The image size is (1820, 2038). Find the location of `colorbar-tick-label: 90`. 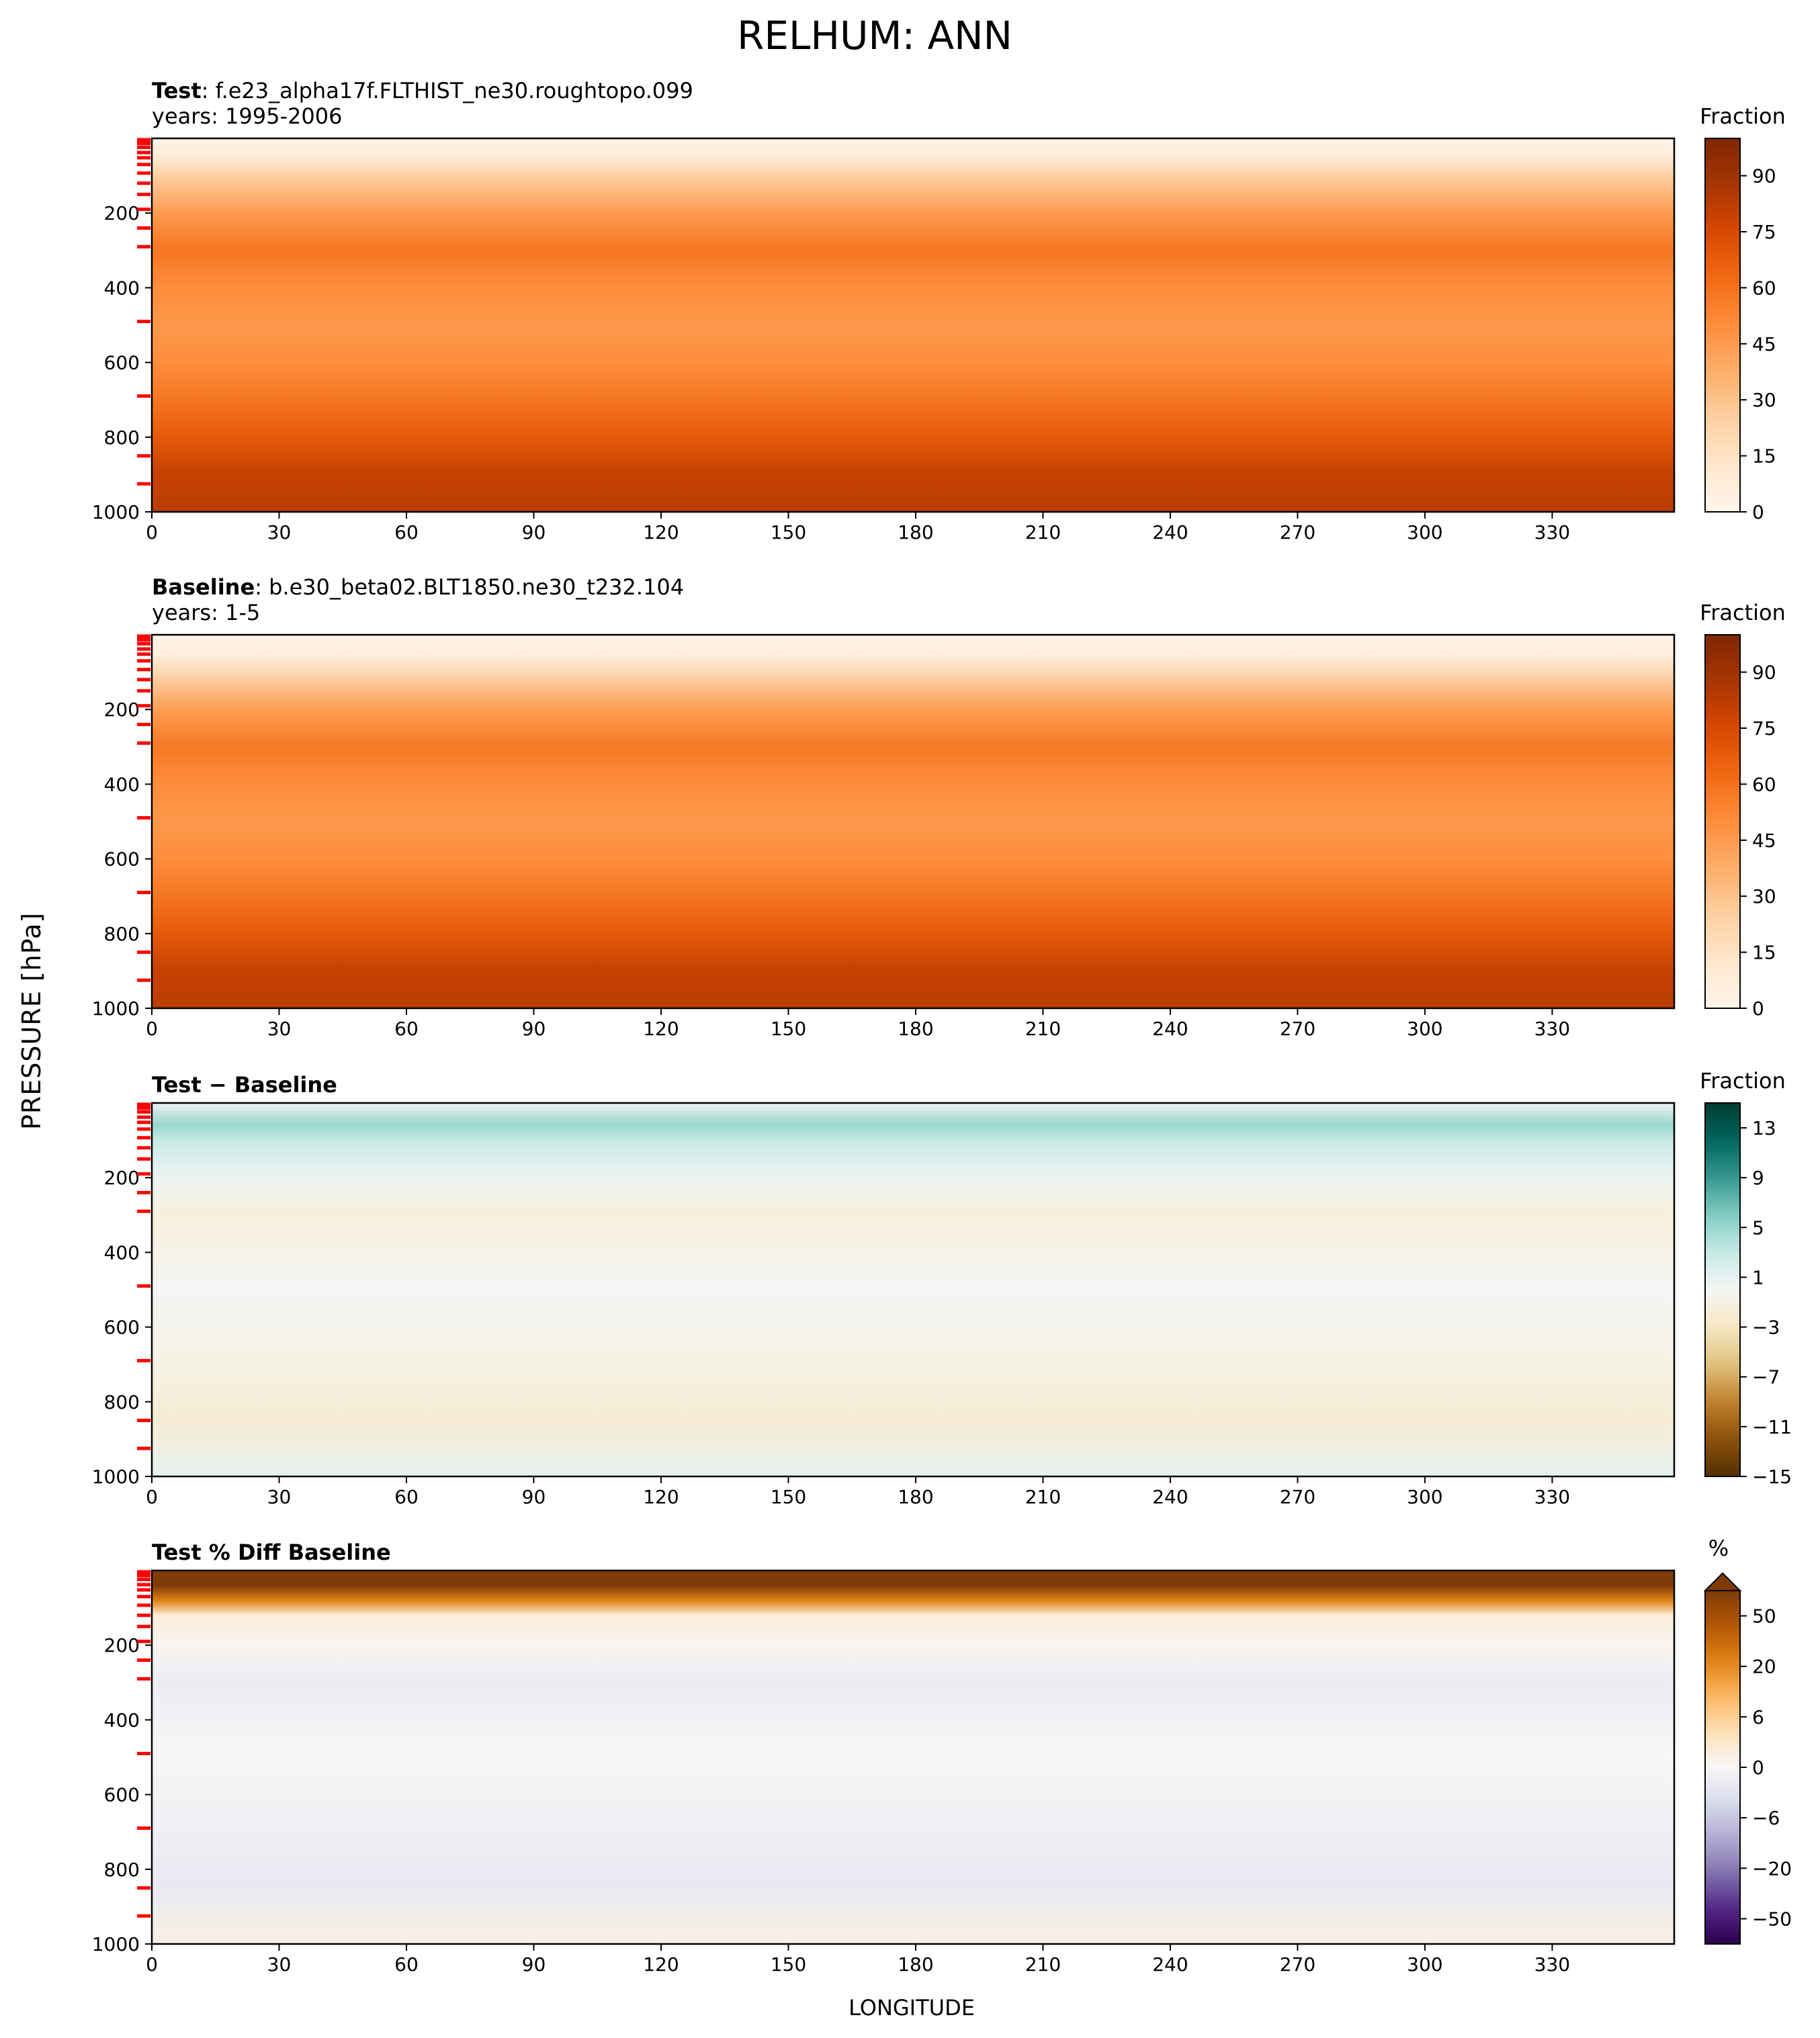

colorbar-tick-label: 90 is located at coordinates (1764, 673).